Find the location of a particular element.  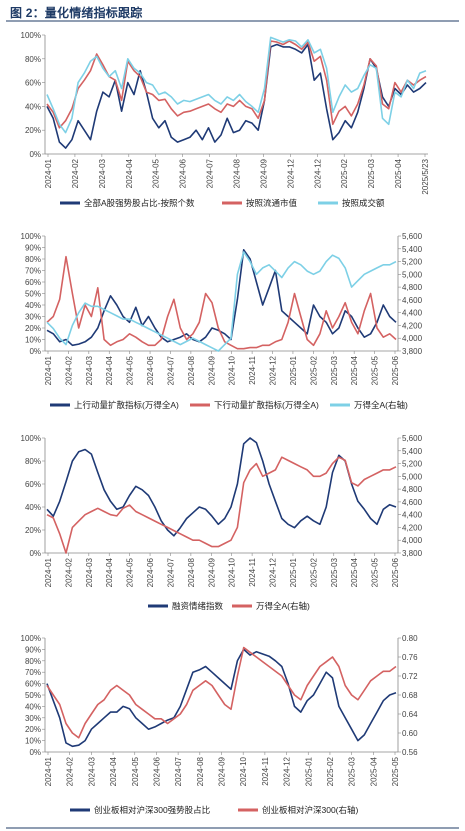

right-axis-tick-label: 0.60 is located at coordinates (410, 733).